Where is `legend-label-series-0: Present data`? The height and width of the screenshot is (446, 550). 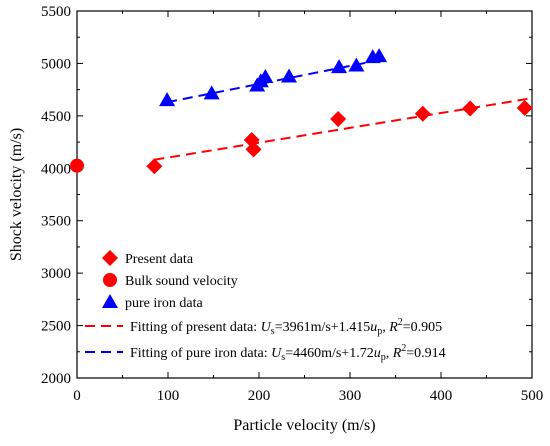
legend-label-series-0: Present data is located at coordinates (159, 259).